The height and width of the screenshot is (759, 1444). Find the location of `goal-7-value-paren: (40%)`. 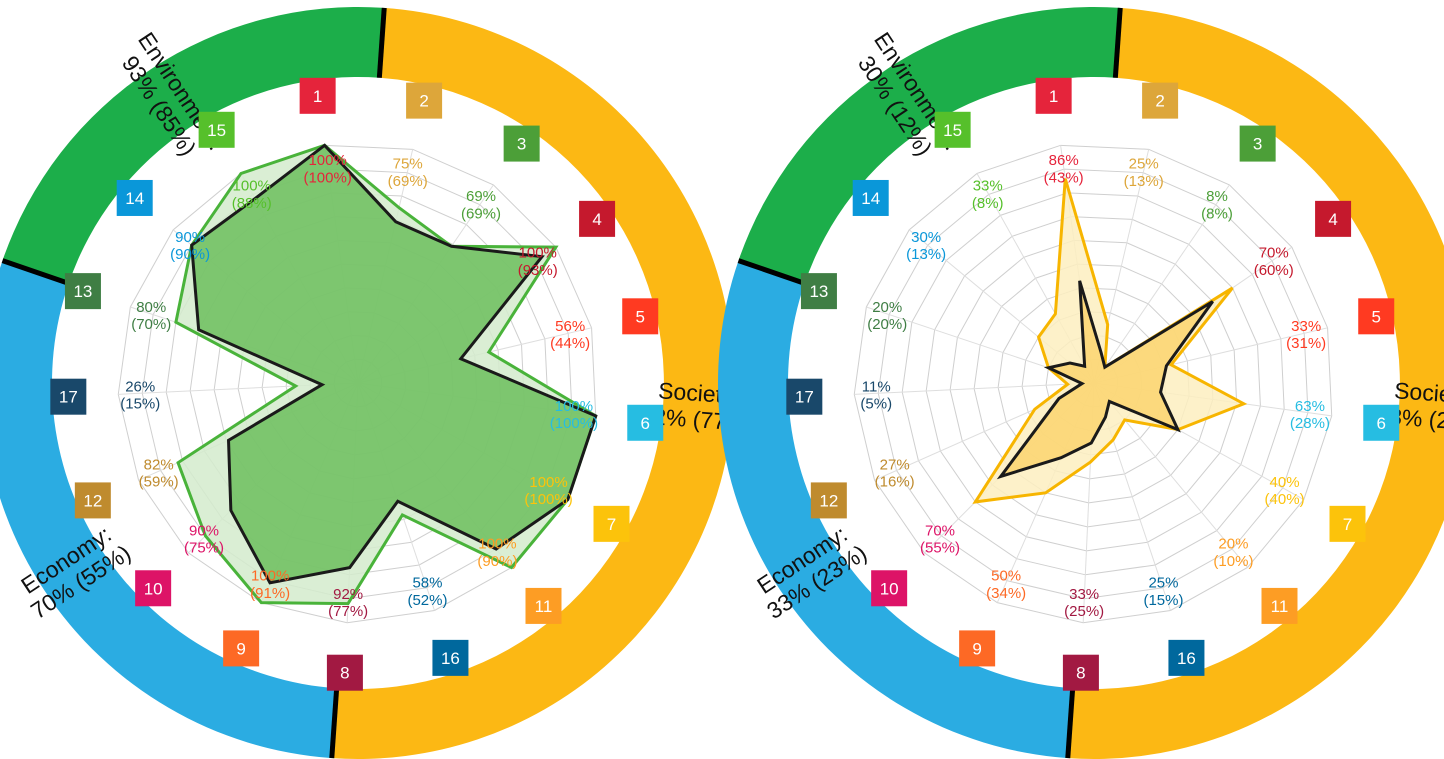

goal-7-value-paren: (40%) is located at coordinates (1285, 499).